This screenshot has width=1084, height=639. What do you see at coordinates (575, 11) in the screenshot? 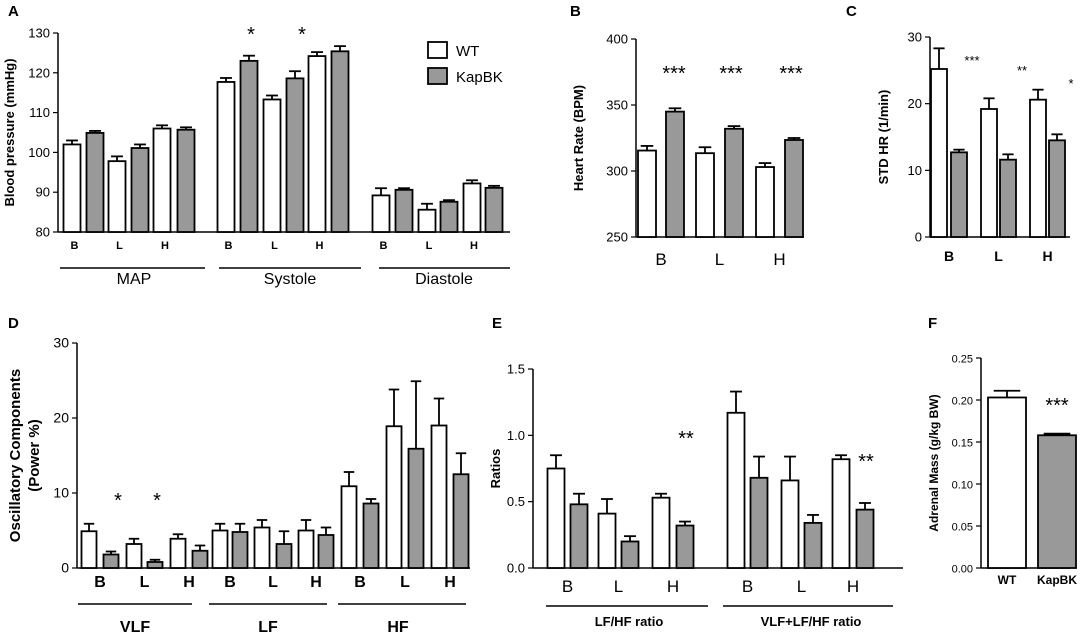
I see `panel-letter: B` at bounding box center [575, 11].